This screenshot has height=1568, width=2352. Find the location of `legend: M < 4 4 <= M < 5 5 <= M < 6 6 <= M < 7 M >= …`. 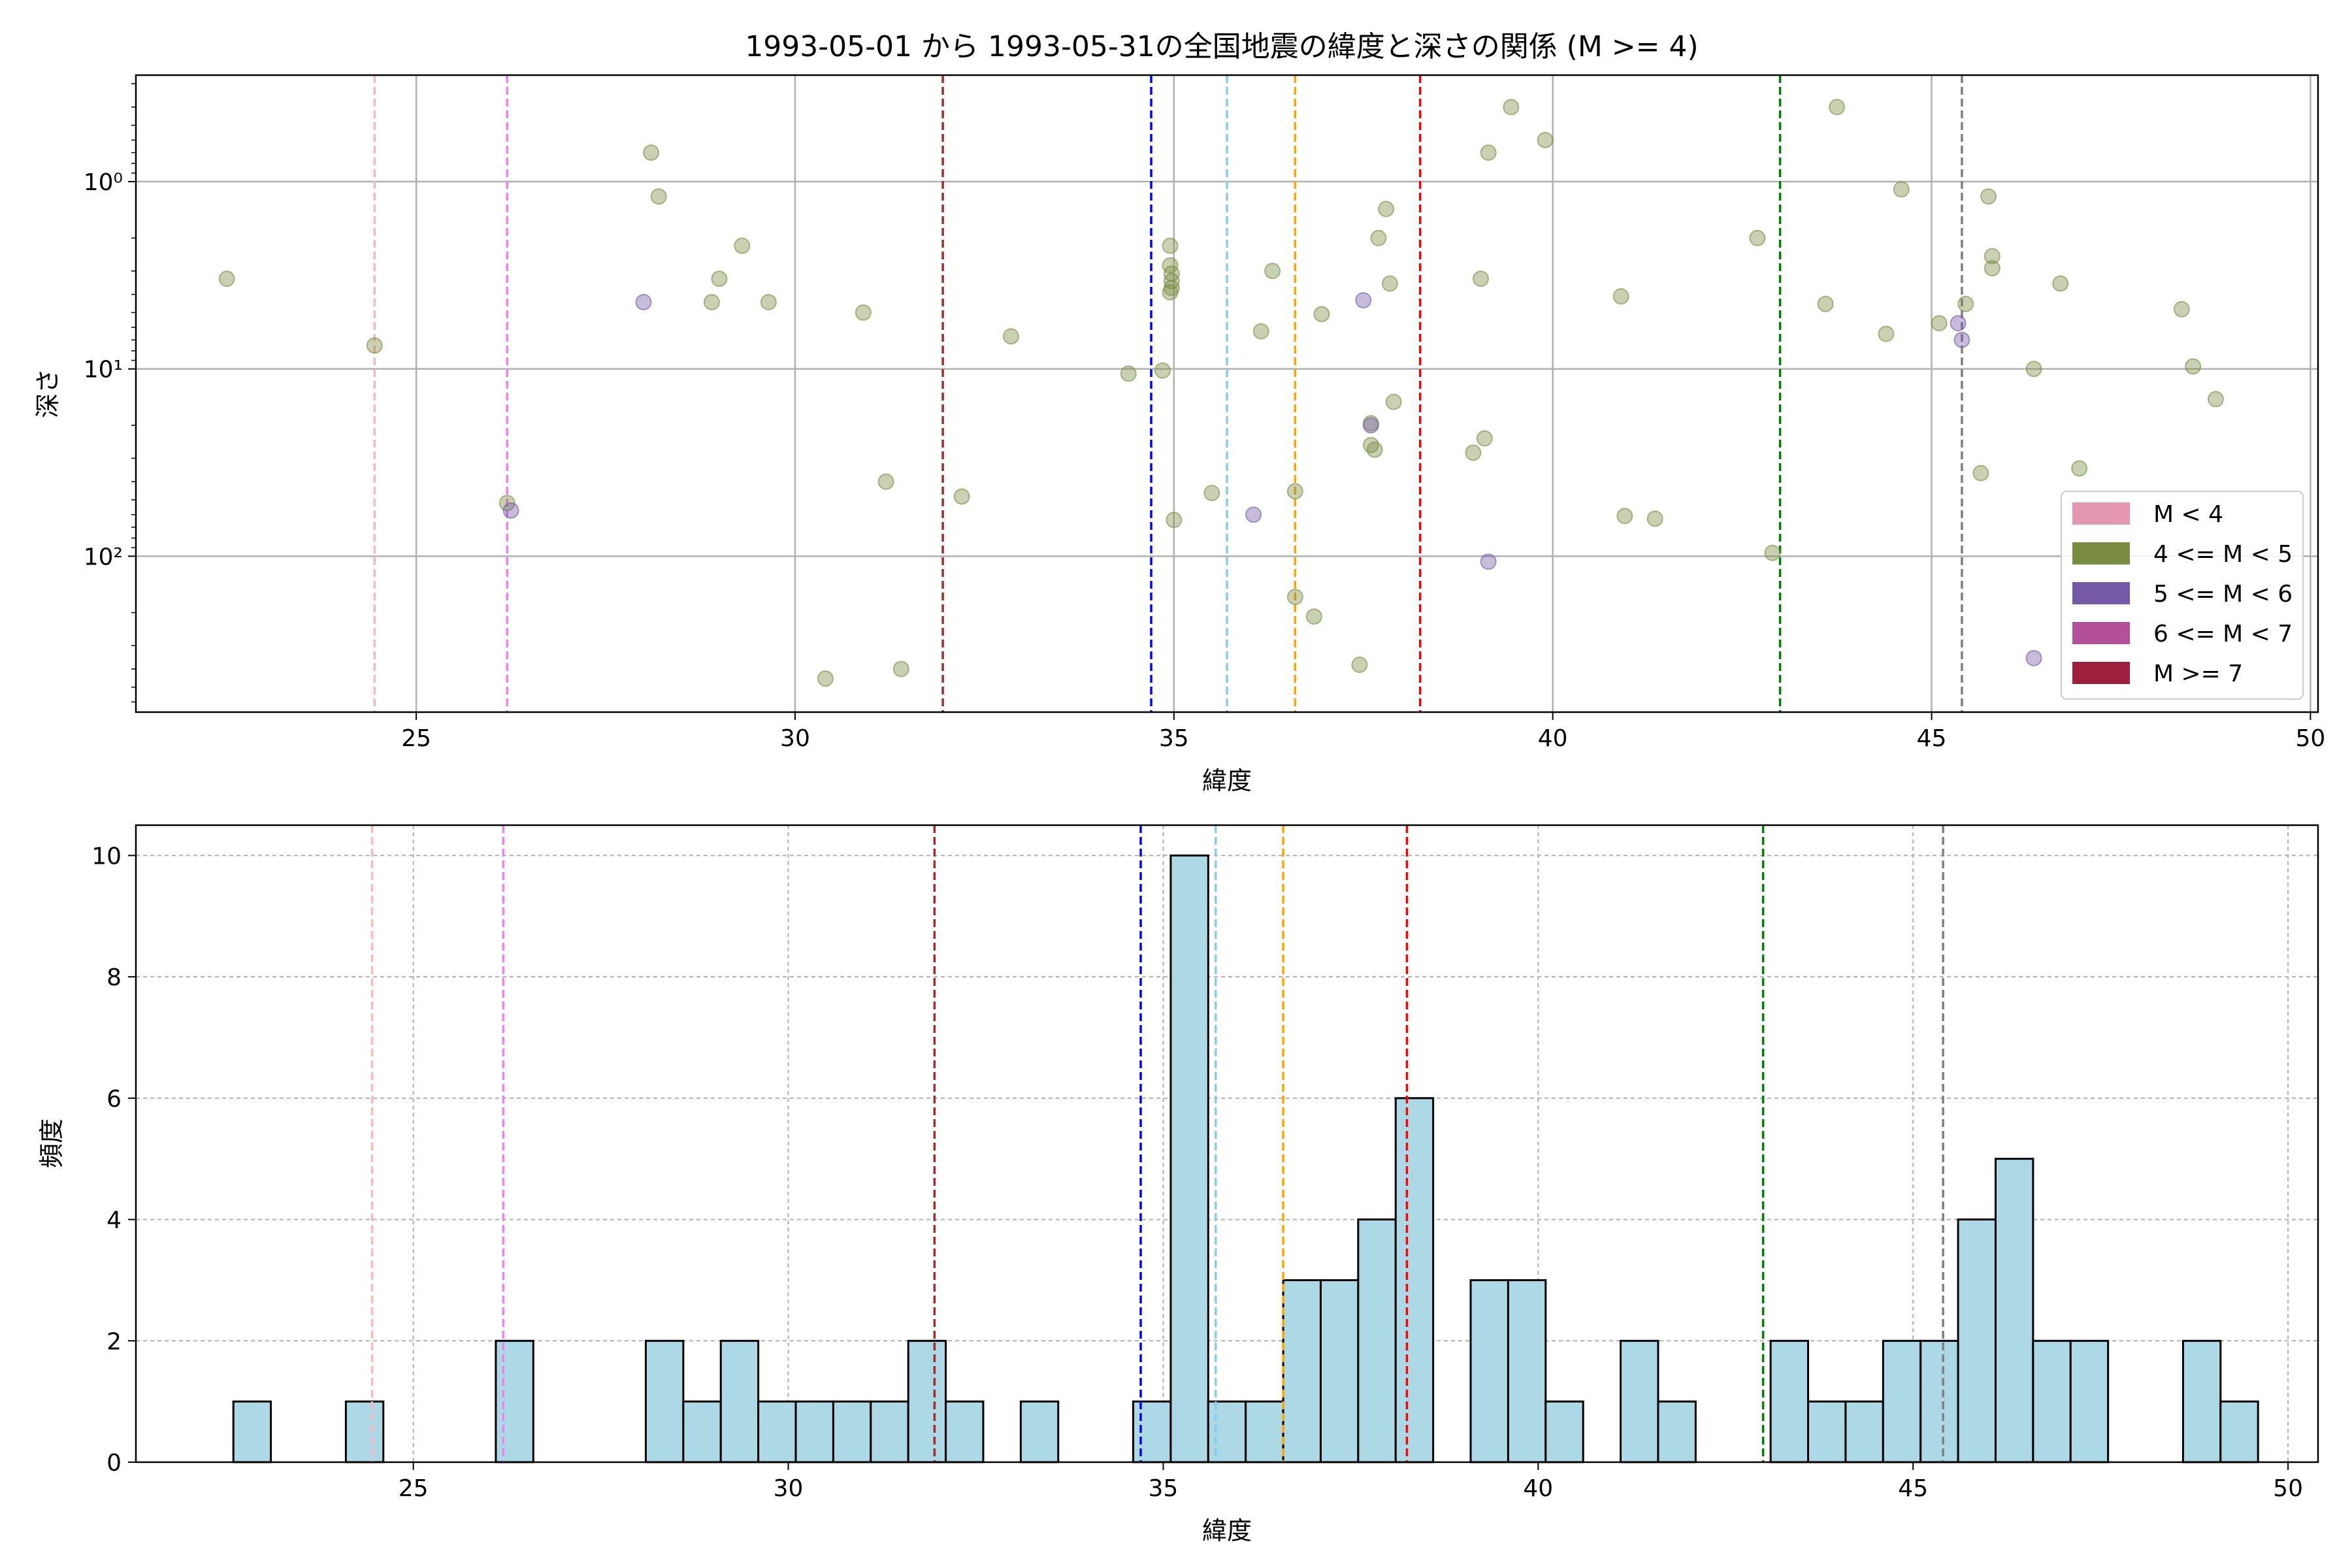

legend: M < 4 4 <= M < 5 5 <= M < 6 6 <= M < 7 M >= … is located at coordinates (2182, 595).